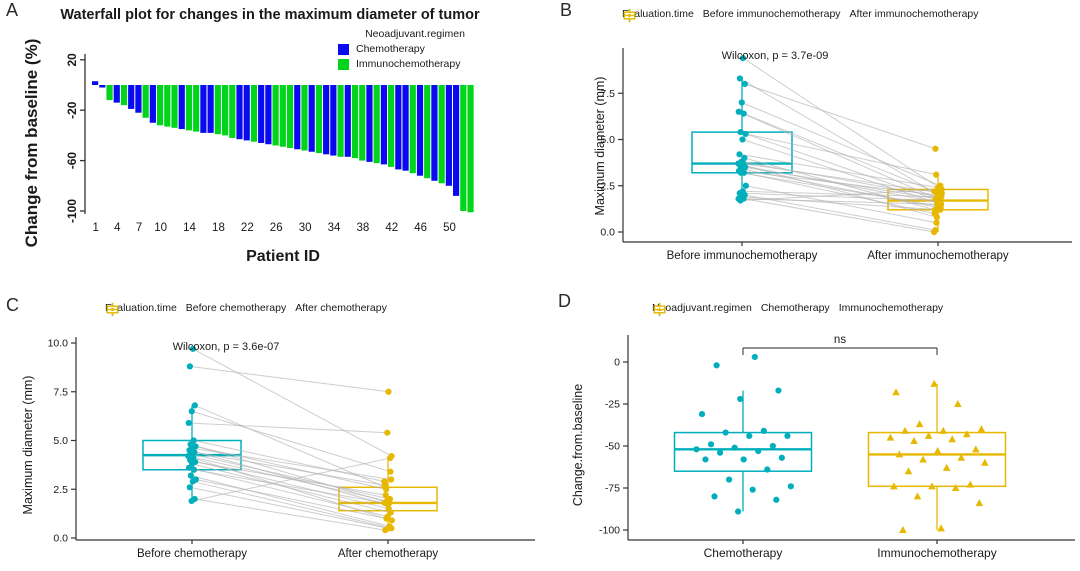 The width and height of the screenshot is (1080, 571). Describe the element at coordinates (31, 143) in the screenshot. I see `panel-a-y-axis-label: Change from baseline (%)` at that location.